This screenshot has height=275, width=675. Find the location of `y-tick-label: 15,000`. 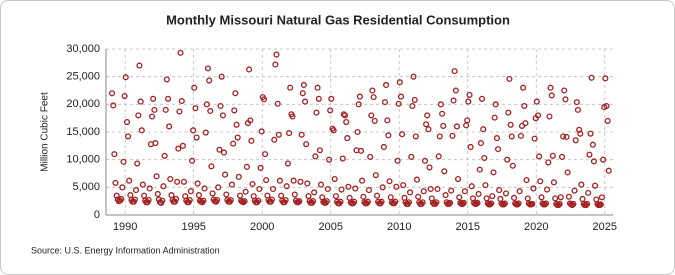

y-tick-label: 15,000 is located at coordinates (83, 132).